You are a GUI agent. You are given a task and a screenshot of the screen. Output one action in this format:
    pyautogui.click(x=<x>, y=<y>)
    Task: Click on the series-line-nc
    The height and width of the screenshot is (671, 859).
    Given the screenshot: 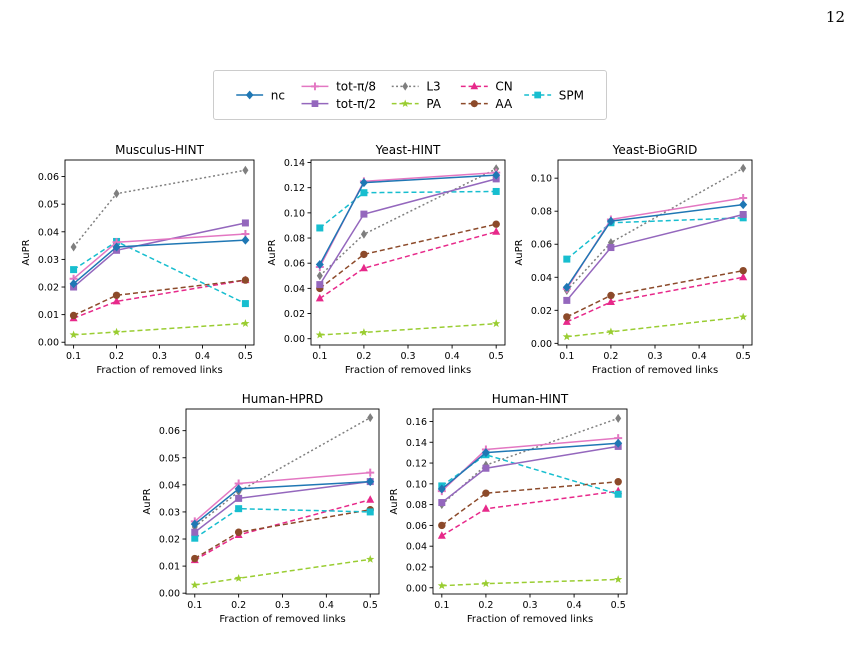 What is the action you would take?
    pyautogui.click(x=282, y=502)
    